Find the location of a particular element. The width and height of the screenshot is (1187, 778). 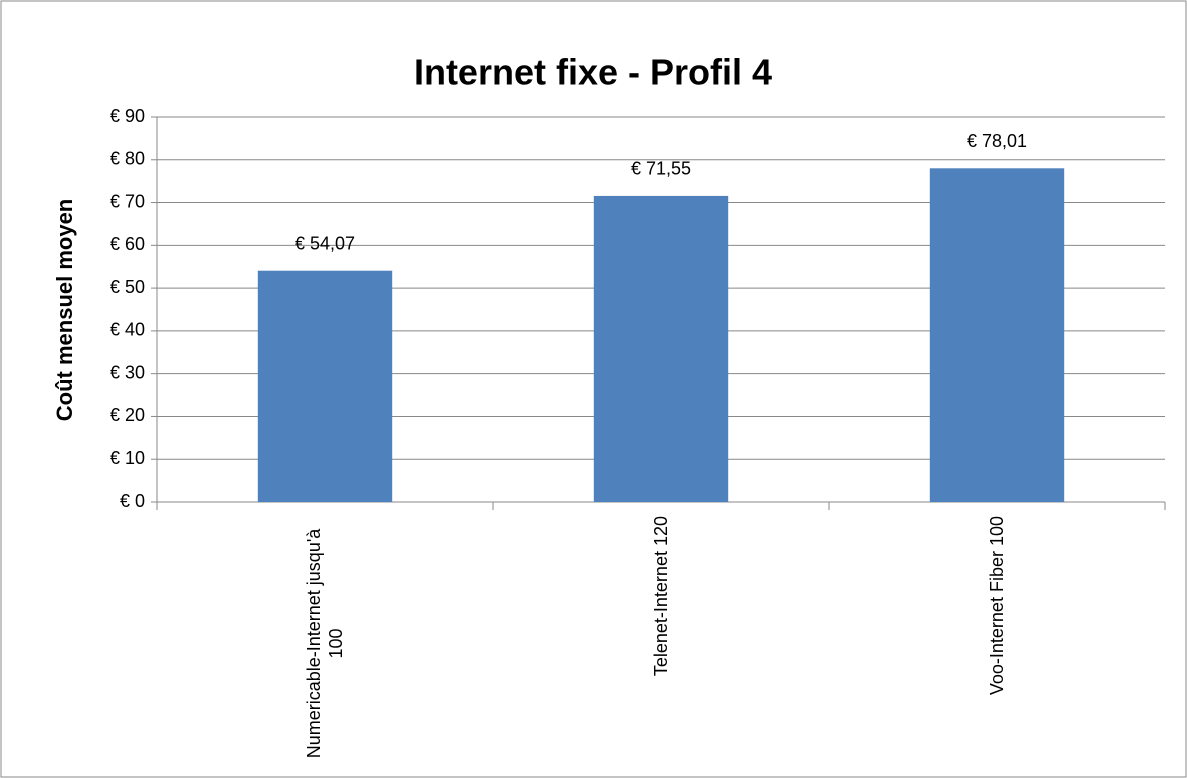

y-tick-label: € 20 is located at coordinates (127, 415).